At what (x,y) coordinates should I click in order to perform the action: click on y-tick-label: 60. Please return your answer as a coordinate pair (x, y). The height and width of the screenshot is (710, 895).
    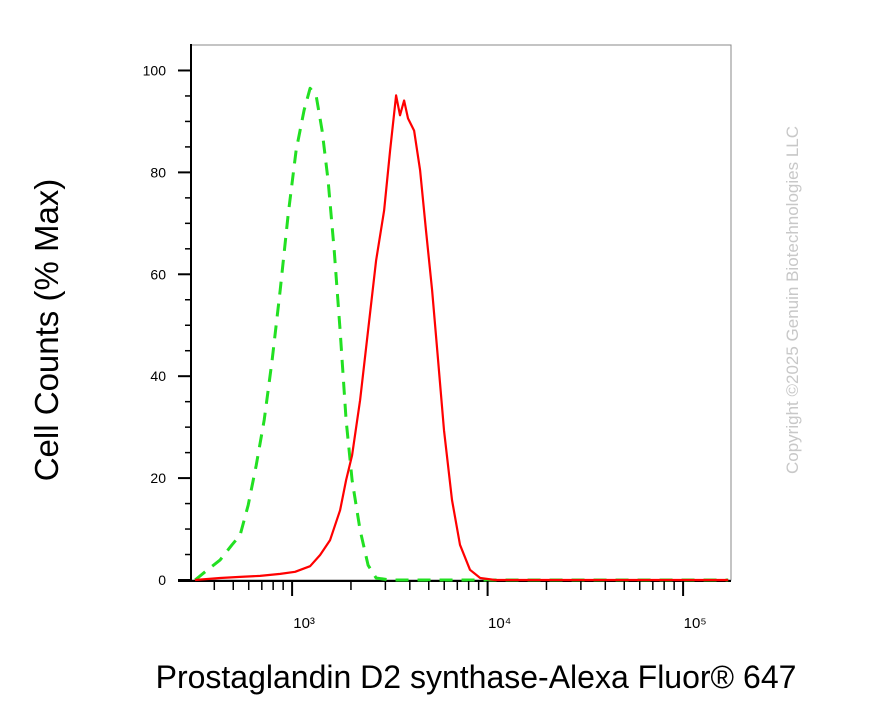
    Looking at the image, I should click on (158, 274).